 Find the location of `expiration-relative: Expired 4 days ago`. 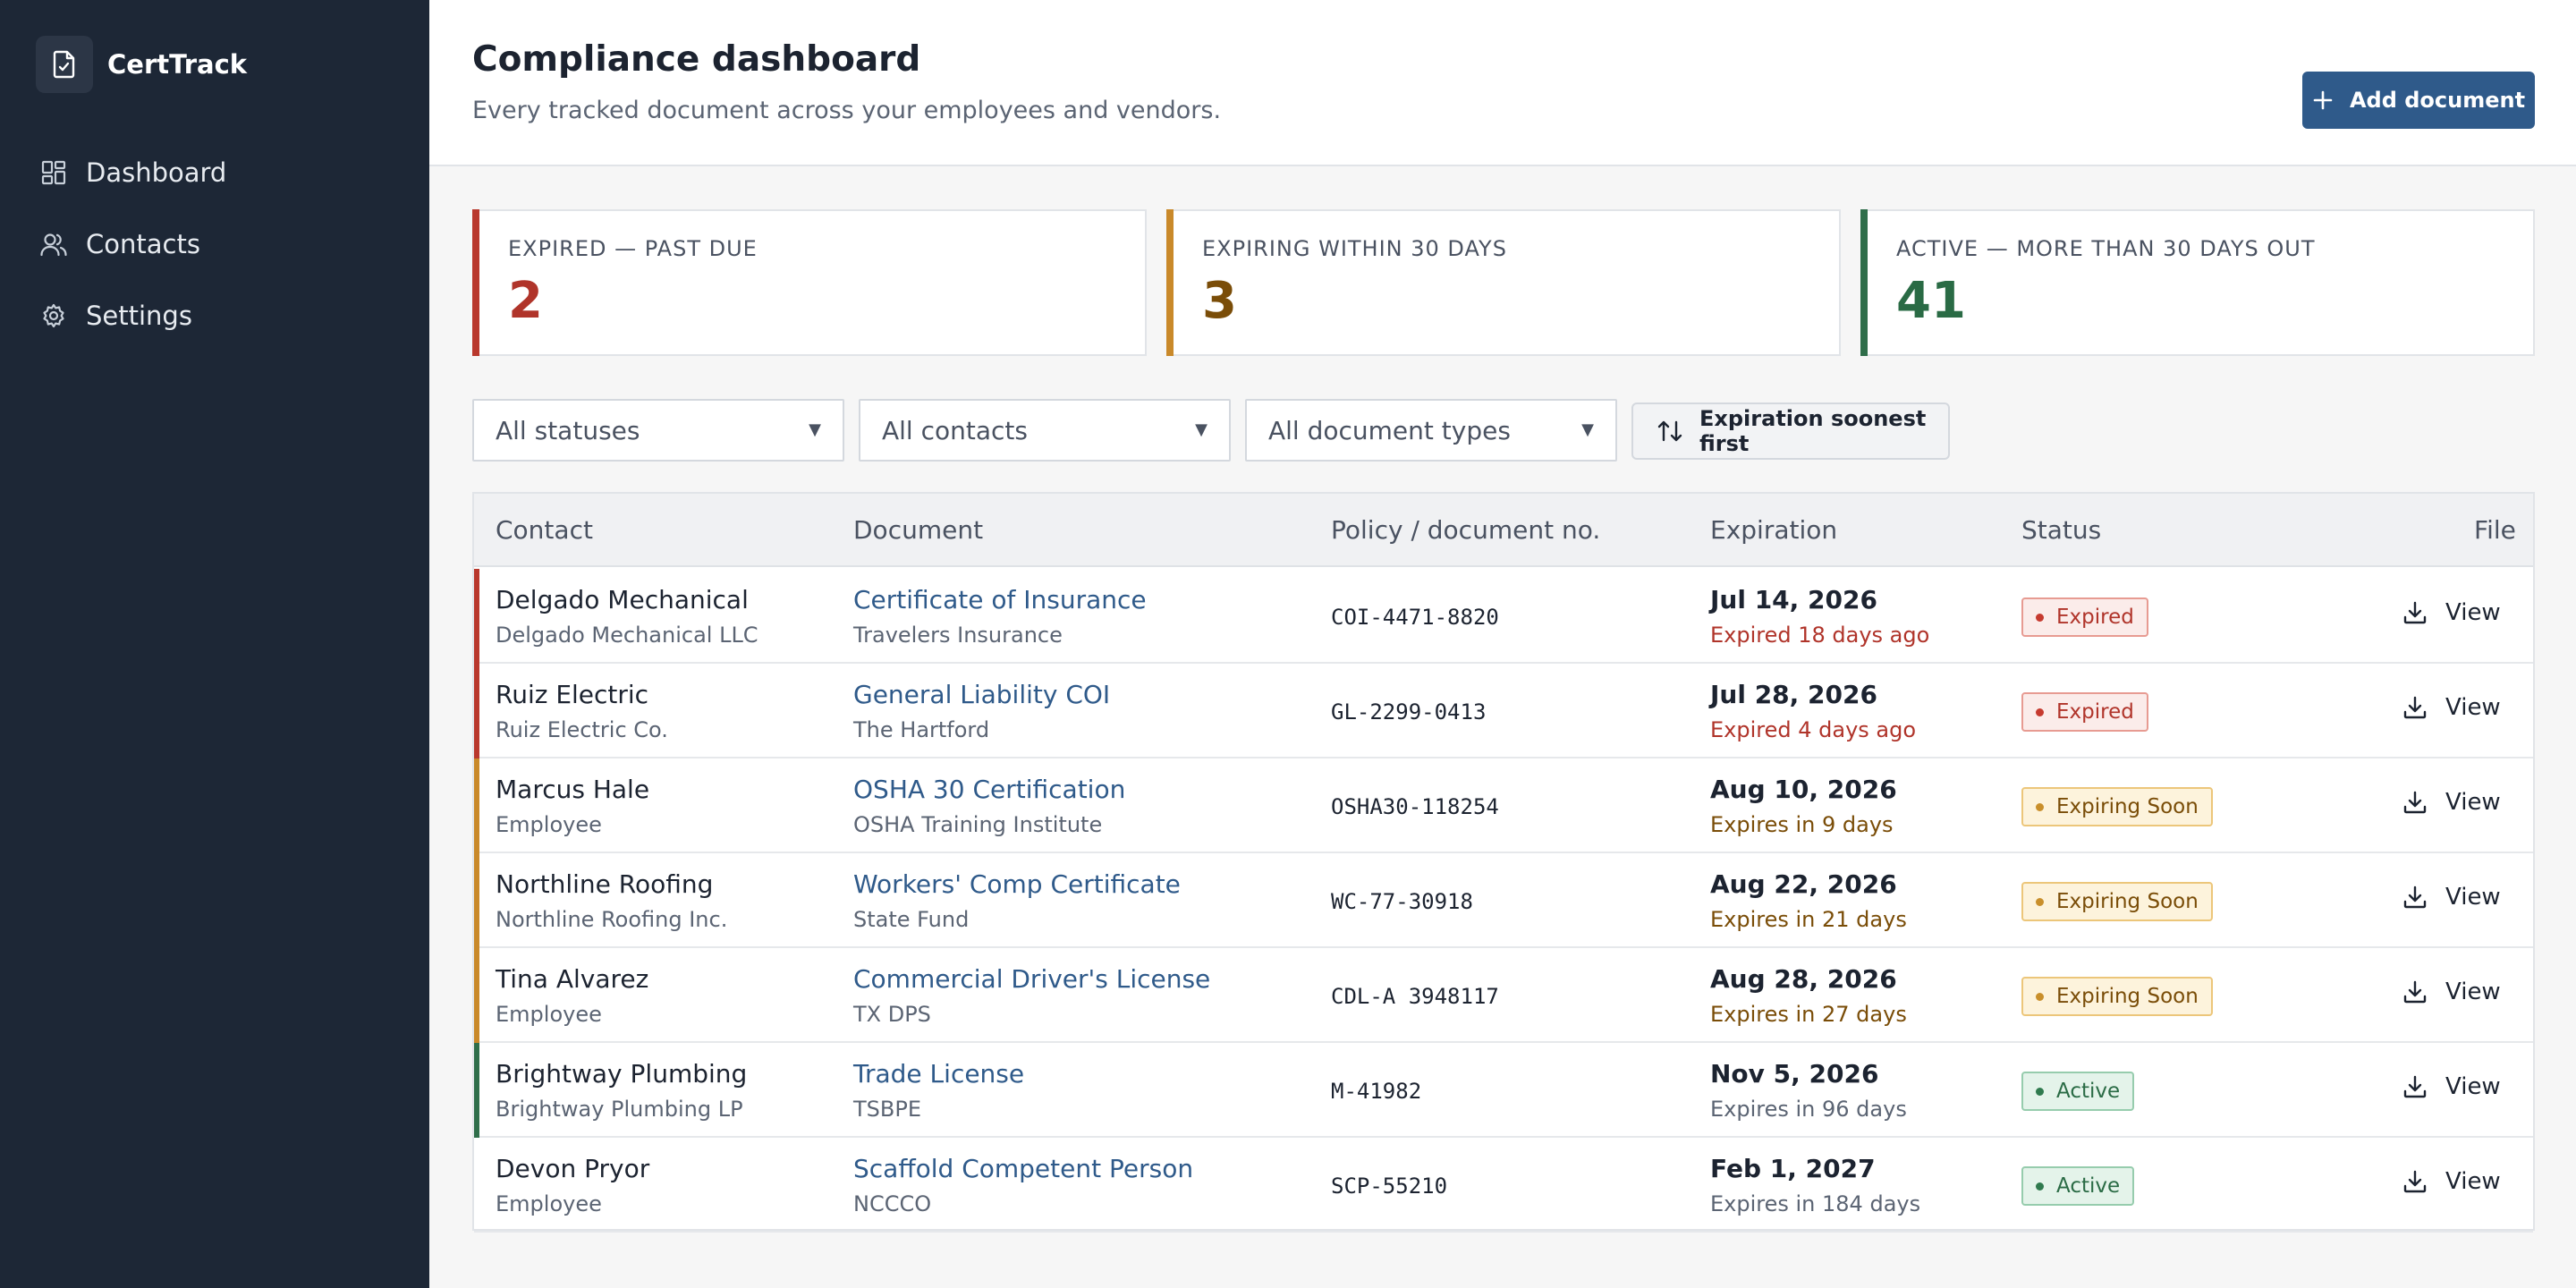

expiration-relative: Expired 4 days ago is located at coordinates (1813, 729).